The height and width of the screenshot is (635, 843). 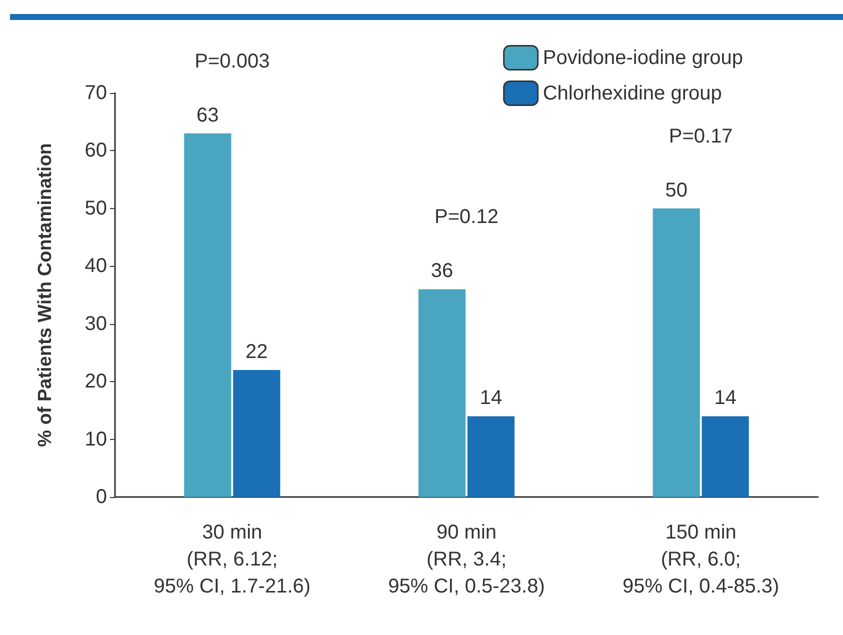 I want to click on y-tick-label: 40, so click(x=95, y=266).